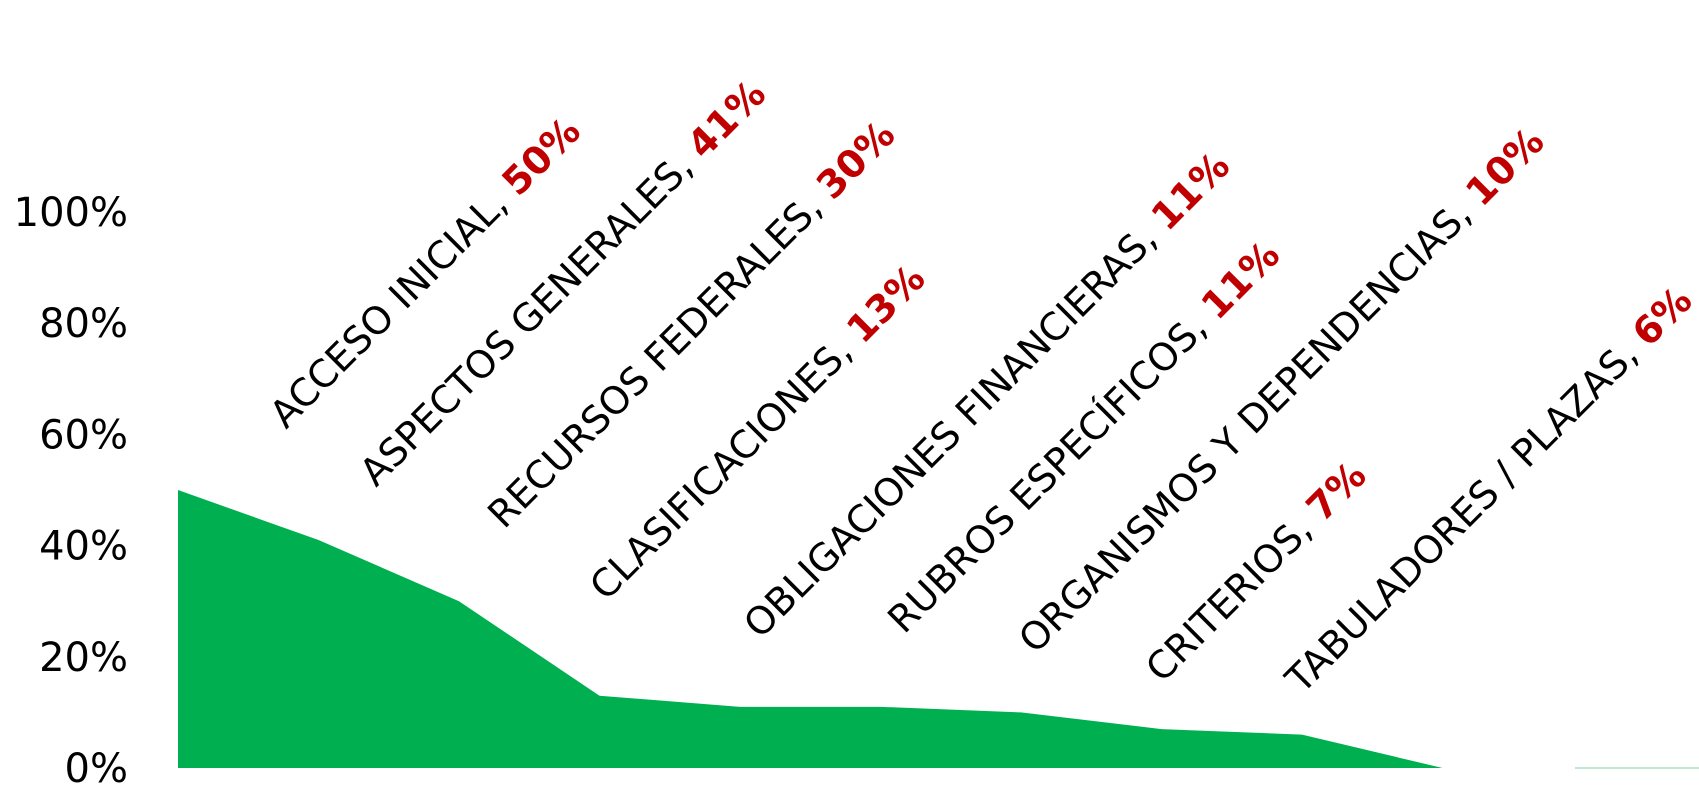 The width and height of the screenshot is (1699, 787). What do you see at coordinates (83, 658) in the screenshot?
I see `y-tick-label: 20%` at bounding box center [83, 658].